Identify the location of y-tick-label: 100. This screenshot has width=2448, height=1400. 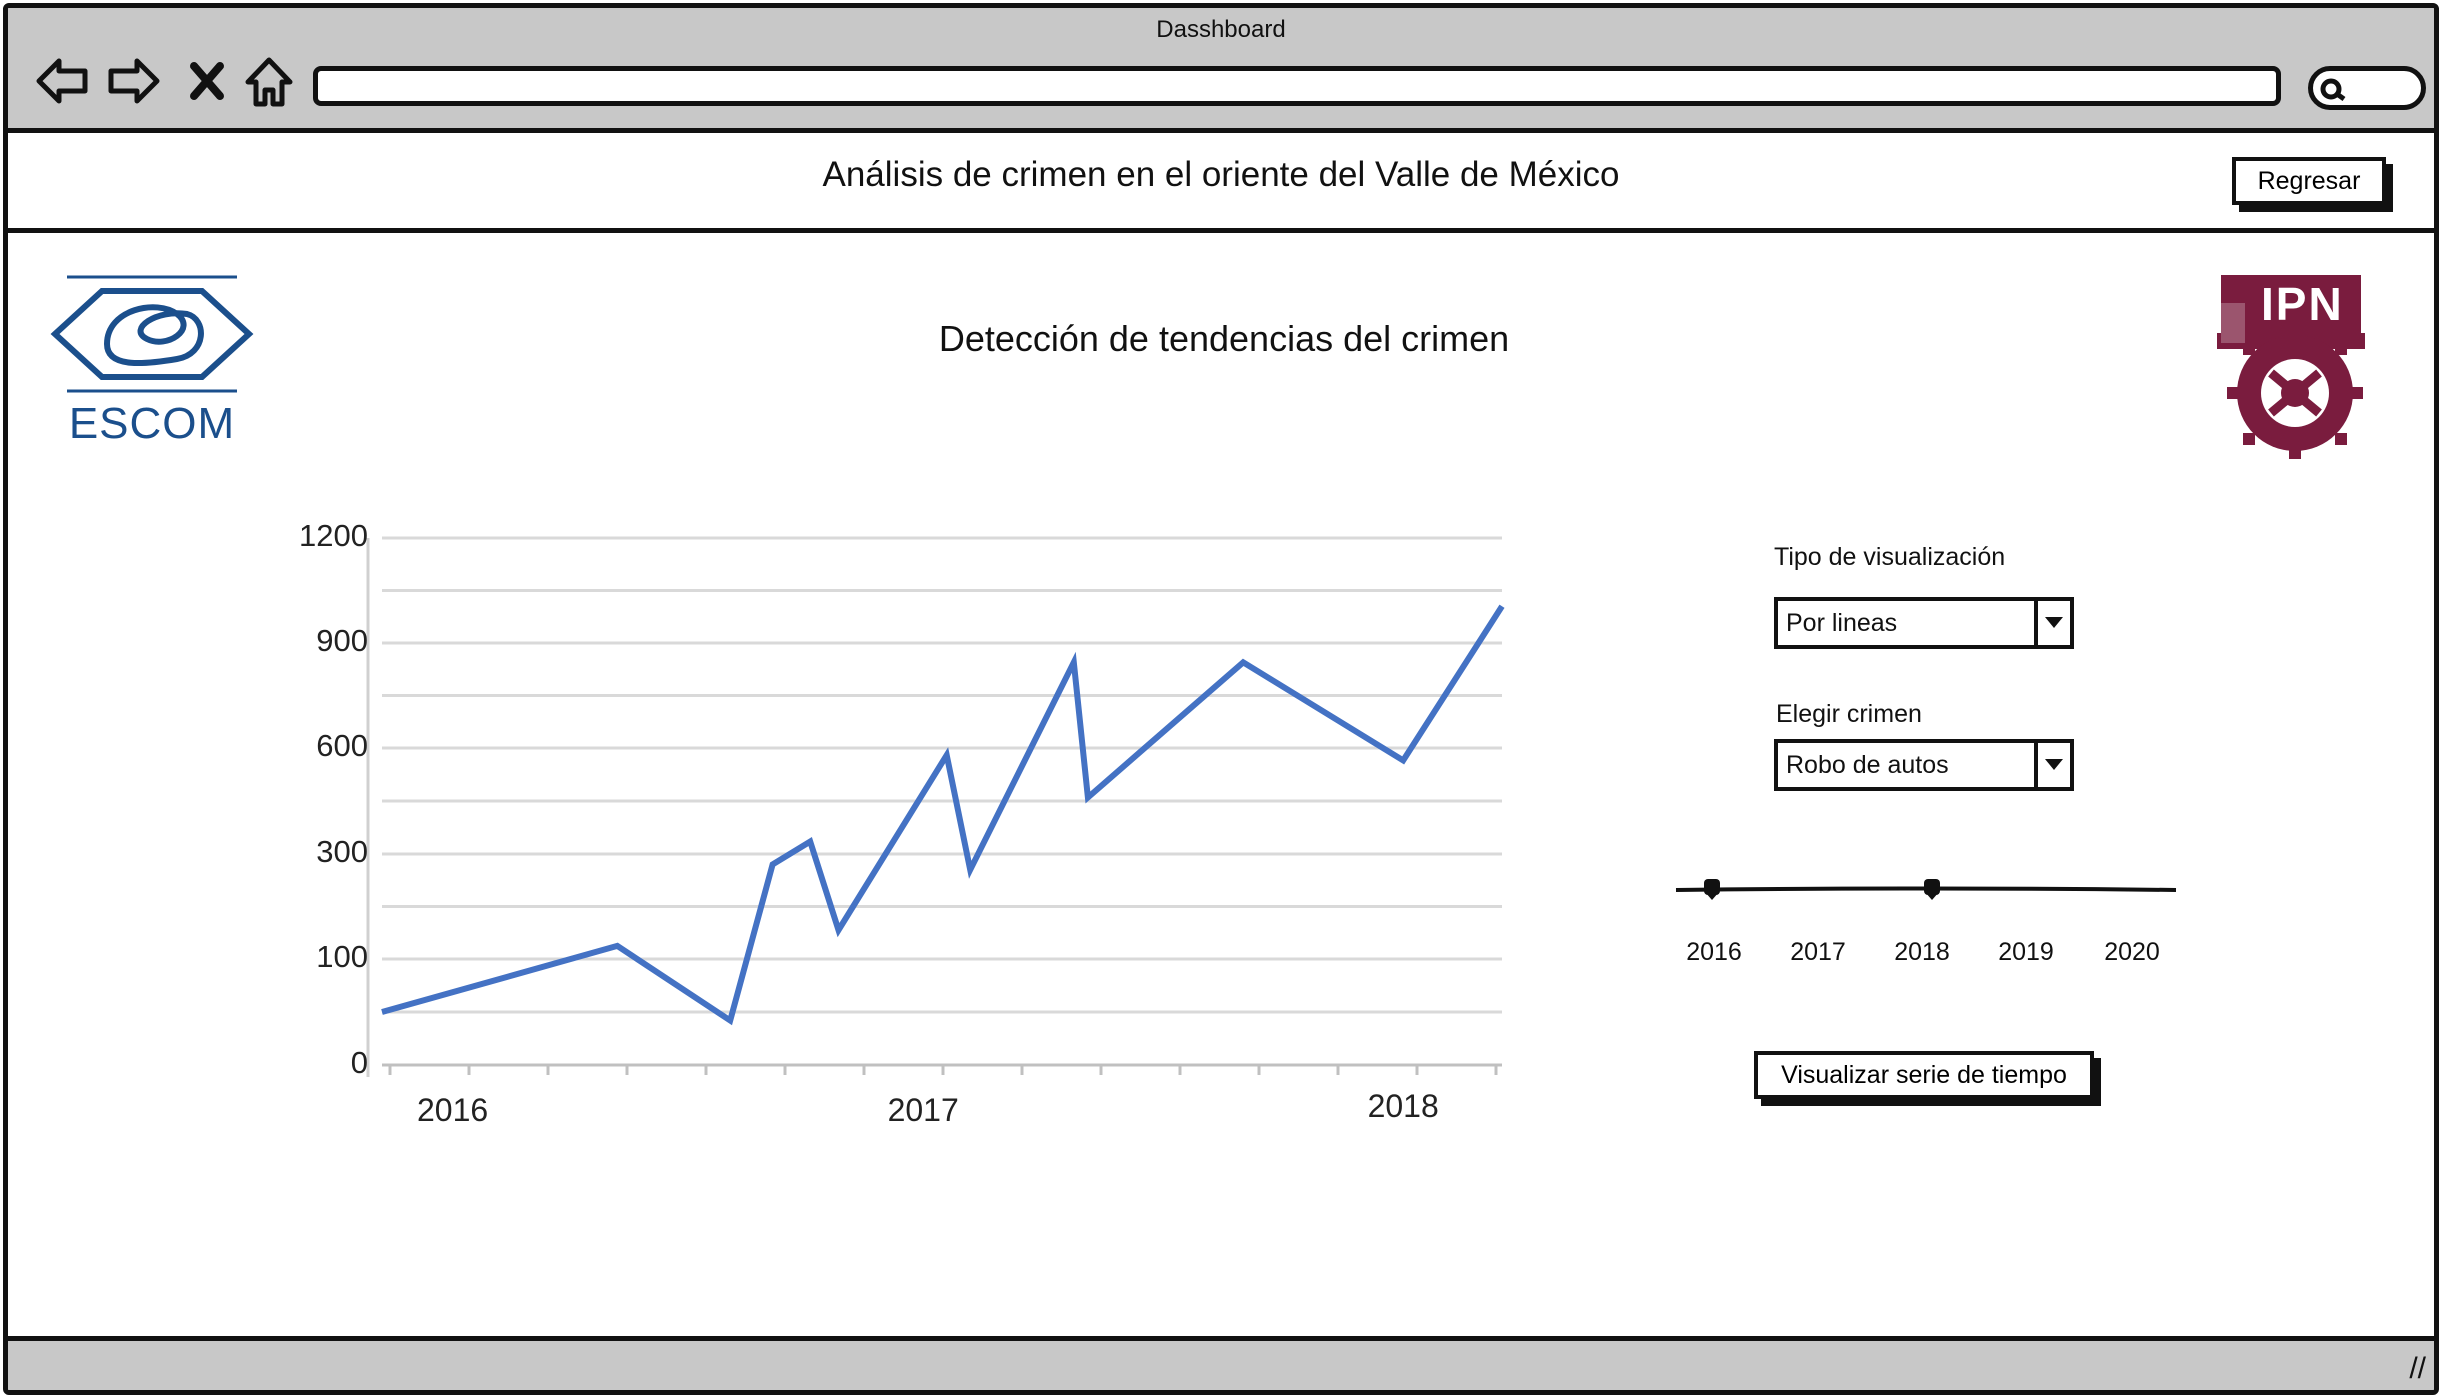
(342, 956).